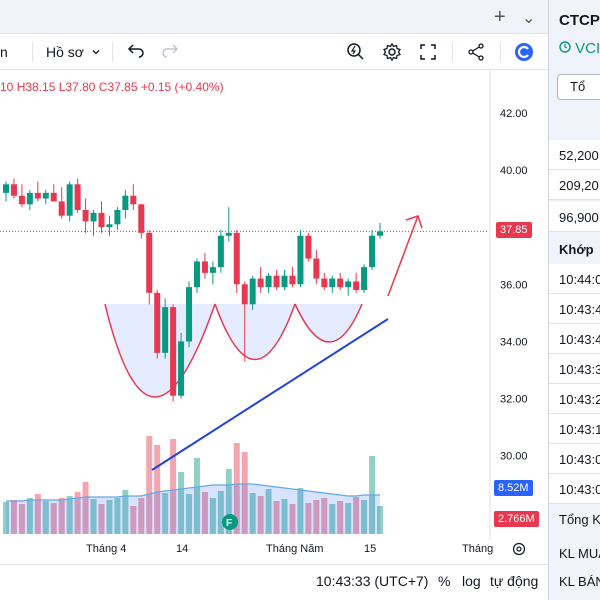 The image size is (600, 600). I want to click on time-range-label: Tháng, so click(478, 549).